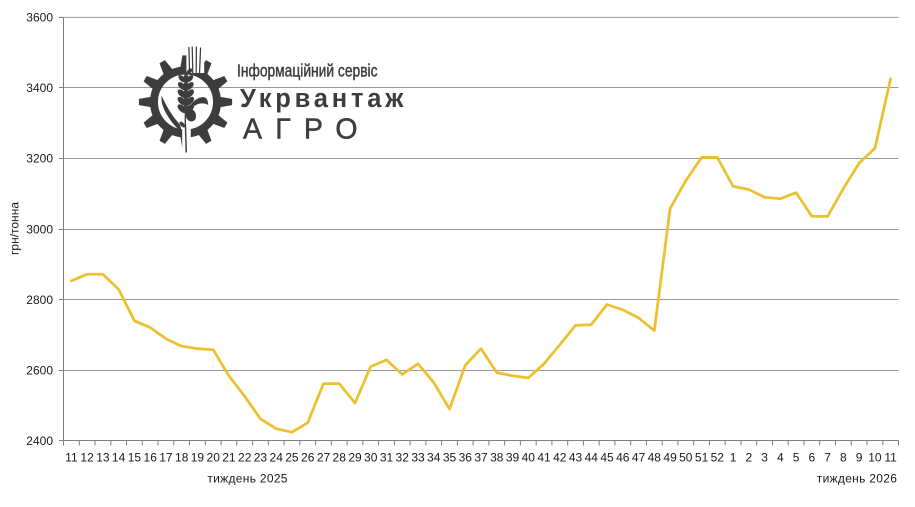  Describe the element at coordinates (623, 458) in the screenshot. I see `svg-text: 46` at that location.